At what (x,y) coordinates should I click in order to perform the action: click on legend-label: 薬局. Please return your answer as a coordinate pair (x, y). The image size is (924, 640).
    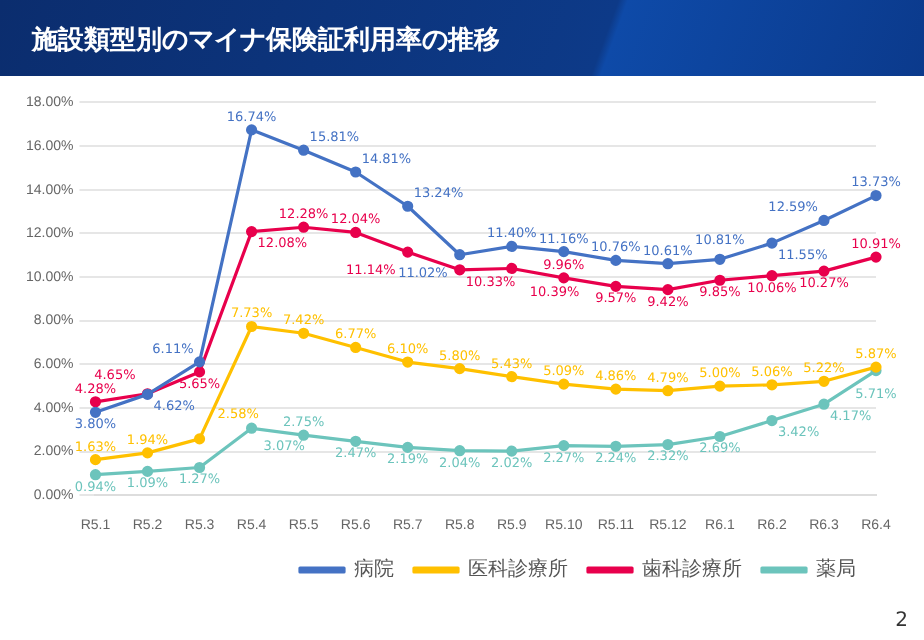
    Looking at the image, I should click on (836, 569).